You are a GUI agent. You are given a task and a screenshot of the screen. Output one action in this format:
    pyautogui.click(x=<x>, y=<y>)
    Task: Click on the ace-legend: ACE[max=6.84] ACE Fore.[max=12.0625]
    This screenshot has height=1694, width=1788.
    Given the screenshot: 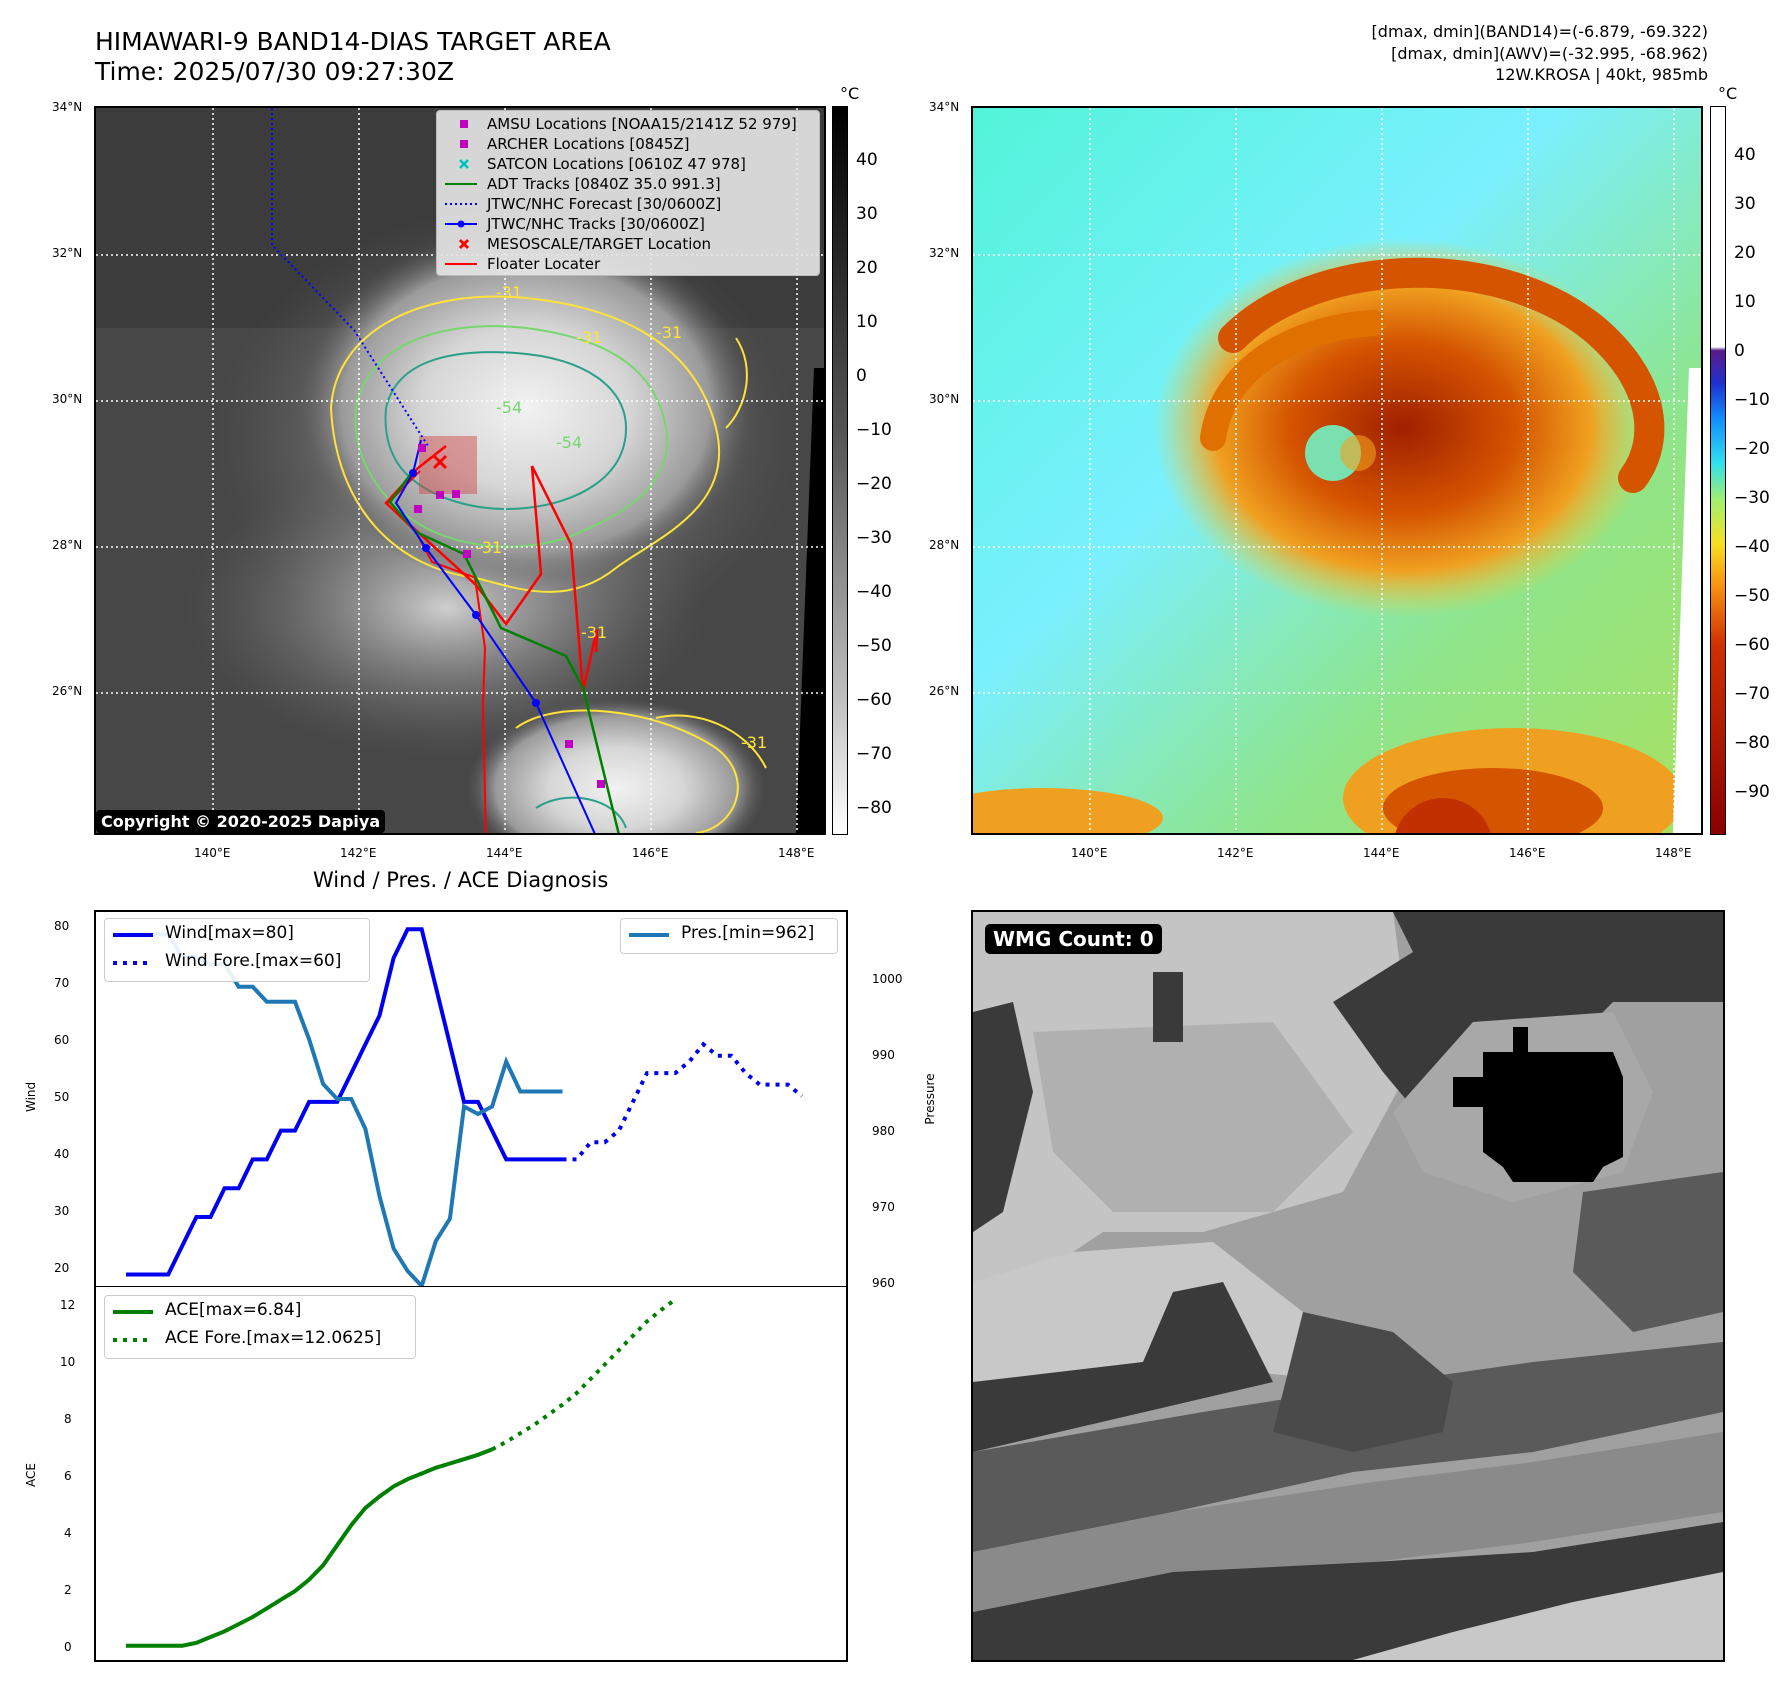 What is the action you would take?
    pyautogui.click(x=260, y=1327)
    